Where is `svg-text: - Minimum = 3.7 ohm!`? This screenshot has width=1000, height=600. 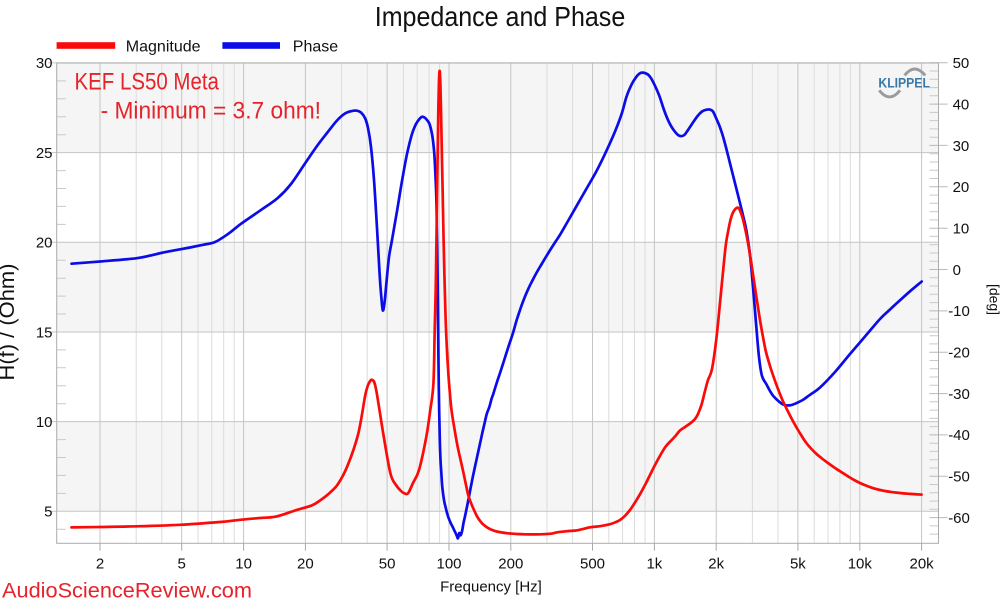 svg-text: - Minimum = 3.7 ohm! is located at coordinates (211, 111).